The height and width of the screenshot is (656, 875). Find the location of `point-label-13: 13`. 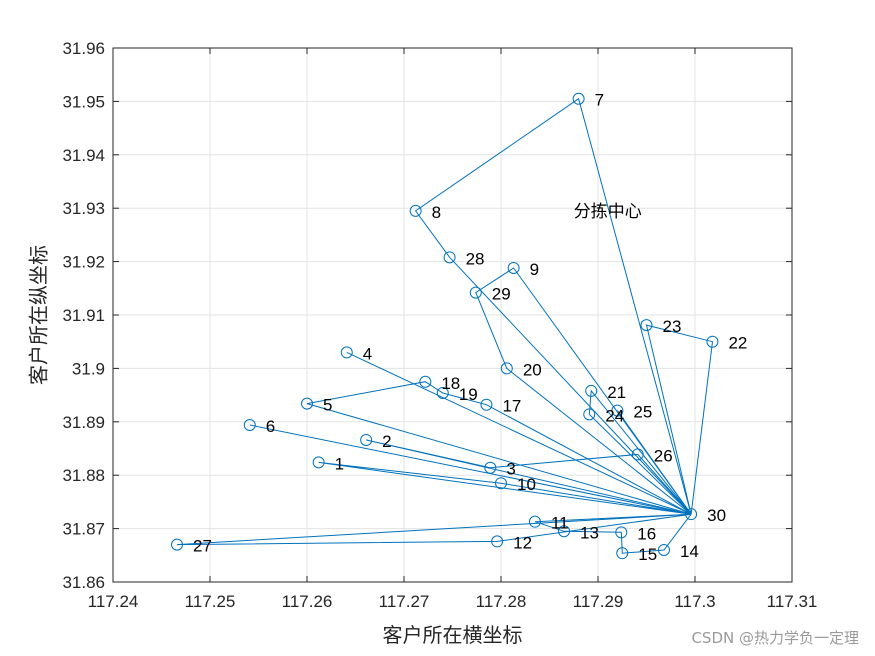

point-label-13: 13 is located at coordinates (589, 532).